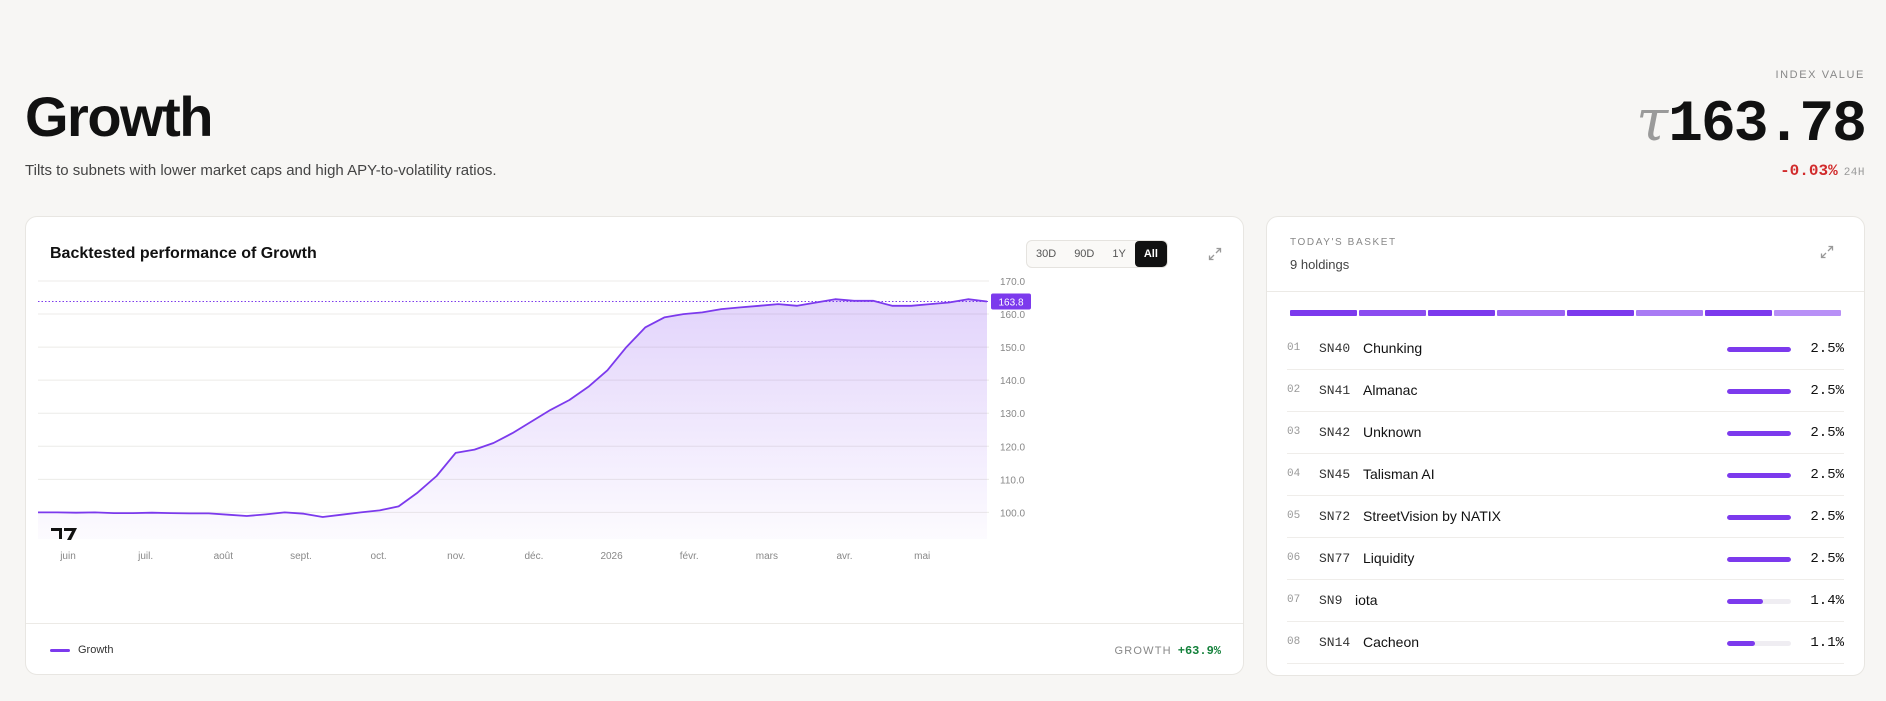 The width and height of the screenshot is (1886, 701). Describe the element at coordinates (1294, 642) in the screenshot. I see `holding-rank: 08` at that location.